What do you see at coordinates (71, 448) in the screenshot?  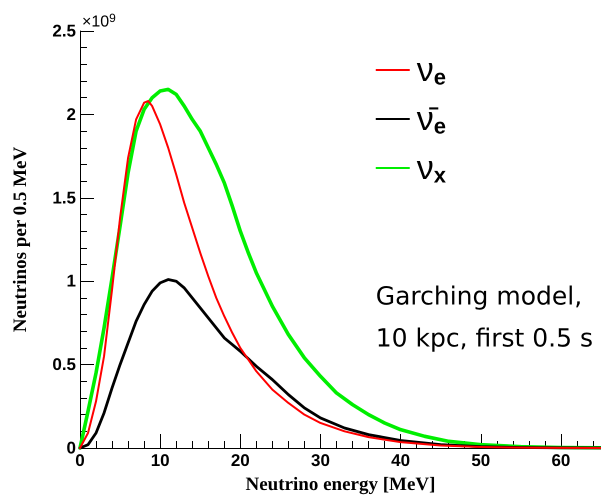 I see `y-tick-label: 0` at bounding box center [71, 448].